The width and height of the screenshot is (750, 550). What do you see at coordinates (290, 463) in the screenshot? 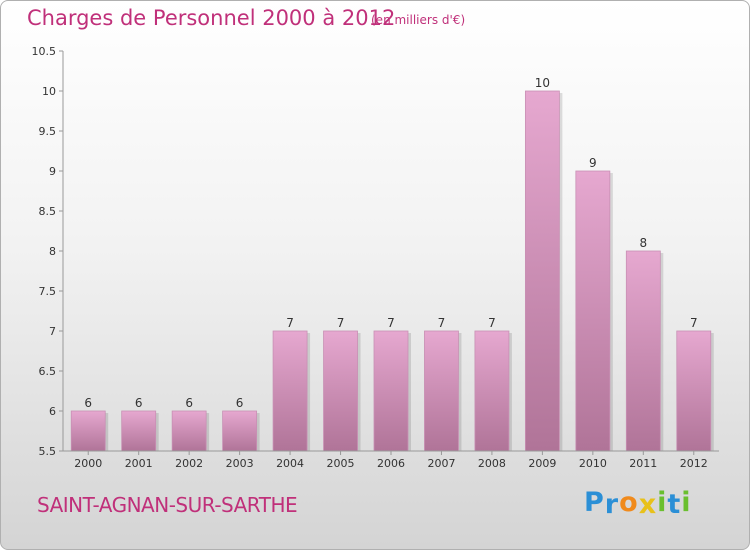
I see `x-tick-label: 2004` at bounding box center [290, 463].